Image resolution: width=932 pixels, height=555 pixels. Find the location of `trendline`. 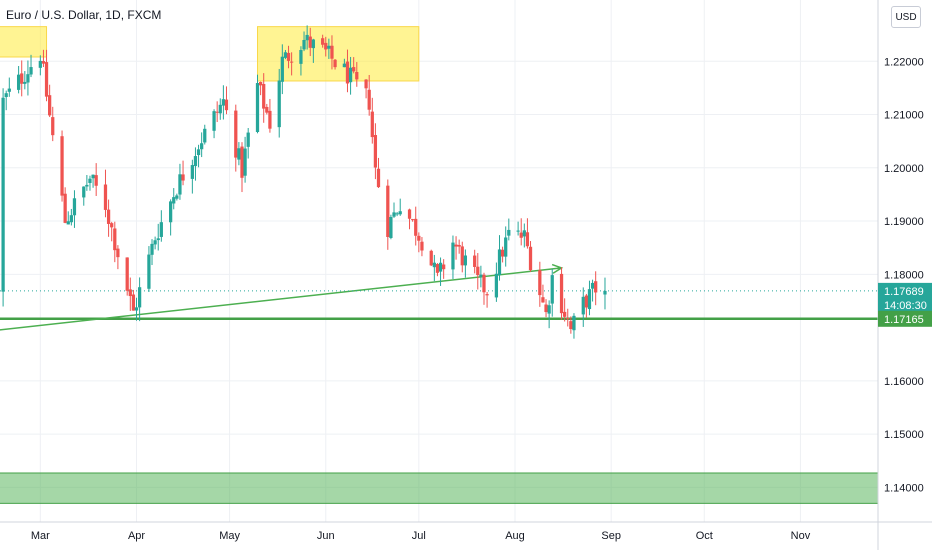

trendline is located at coordinates (281, 299).